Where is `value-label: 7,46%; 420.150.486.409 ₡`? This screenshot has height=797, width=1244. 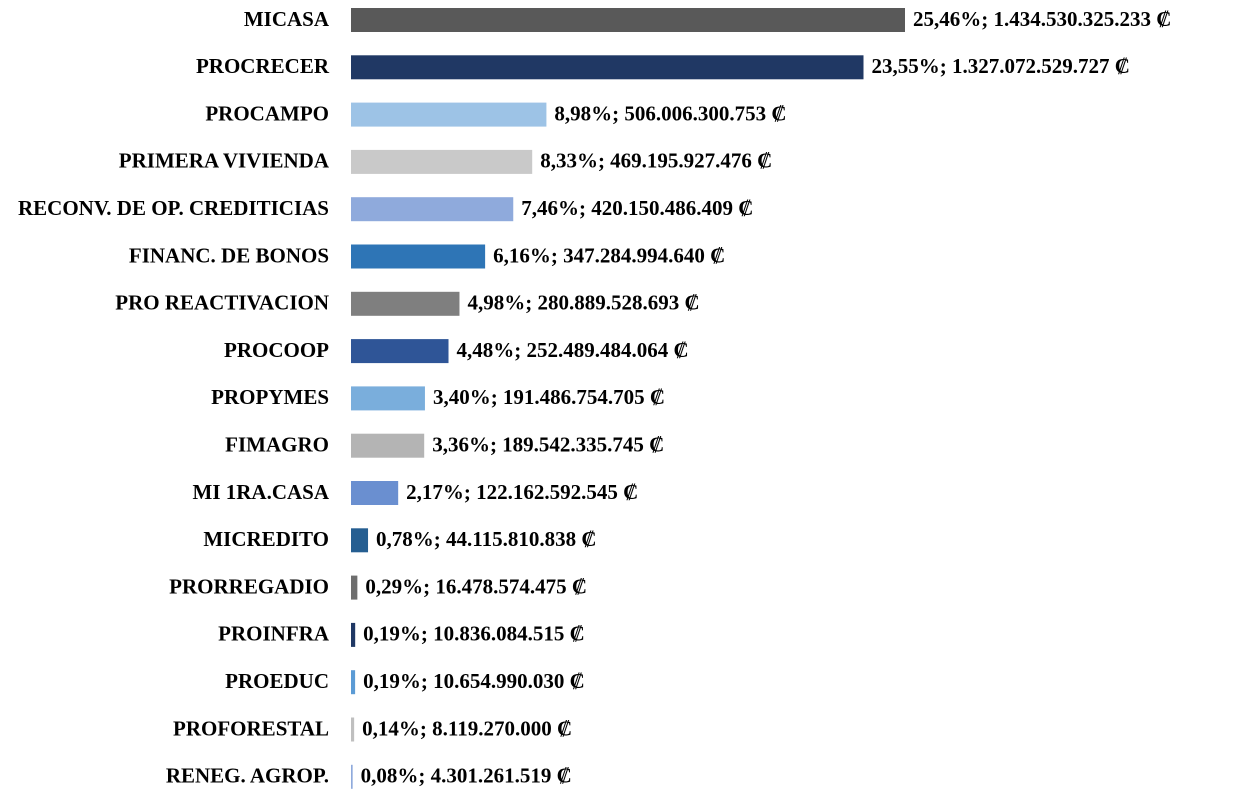
value-label: 7,46%; 420.150.486.409 ₡ is located at coordinates (637, 208).